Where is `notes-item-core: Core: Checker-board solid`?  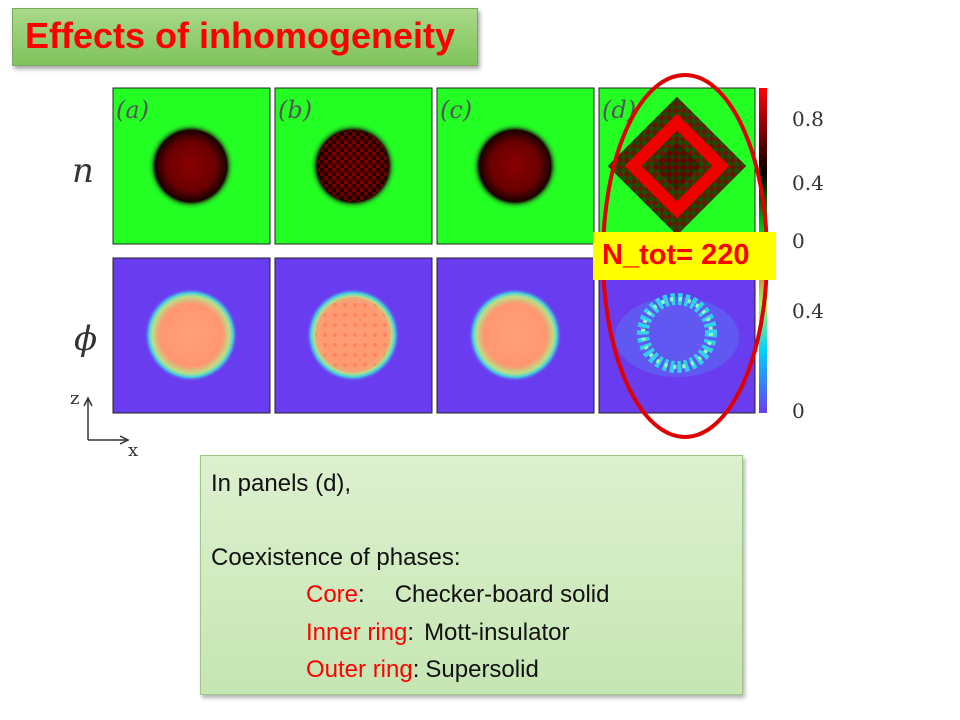
notes-item-core: Core: Checker-board solid is located at coordinates (457, 595).